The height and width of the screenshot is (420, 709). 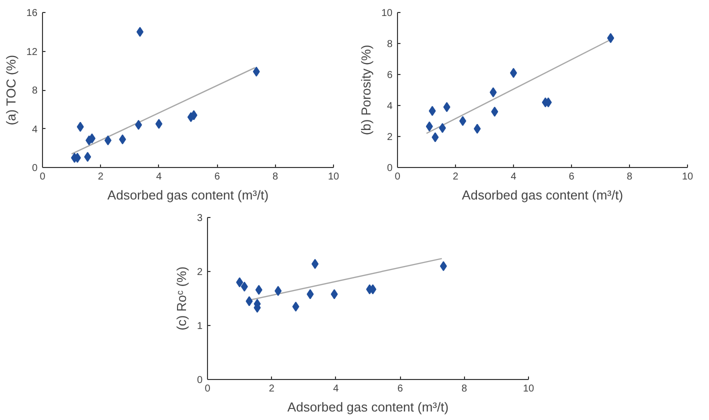 What do you see at coordinates (32, 52) in the screenshot?
I see `y-tick-label: 12` at bounding box center [32, 52].